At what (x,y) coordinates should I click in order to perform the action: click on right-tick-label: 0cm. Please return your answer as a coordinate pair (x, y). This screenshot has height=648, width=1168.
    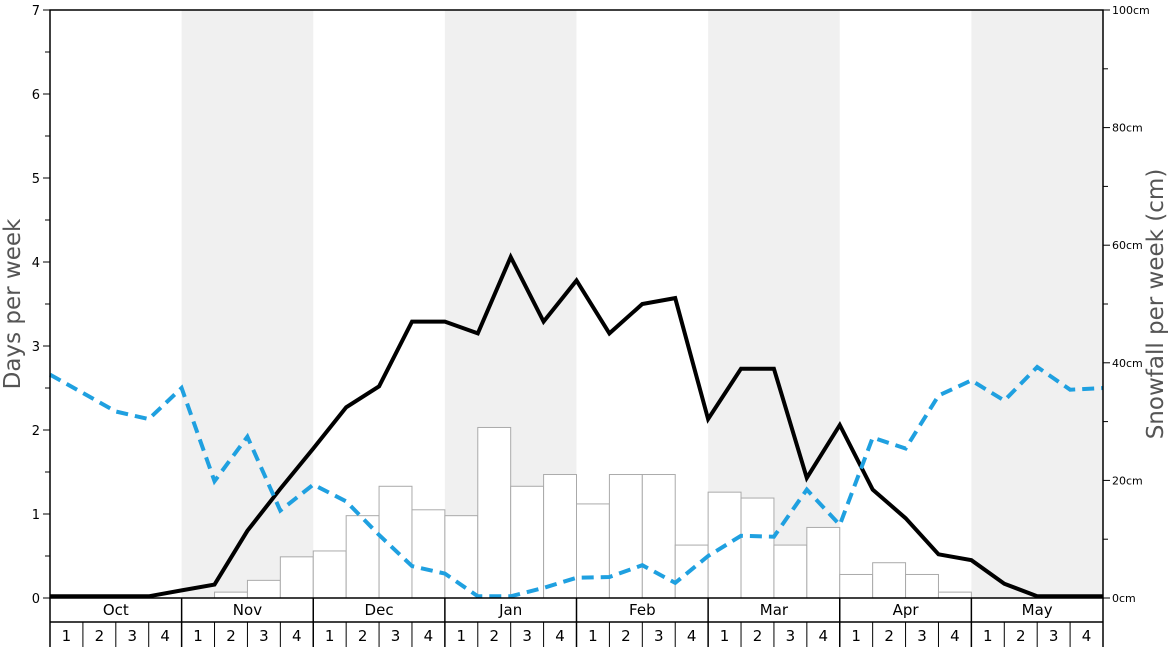
    Looking at the image, I should click on (1124, 598).